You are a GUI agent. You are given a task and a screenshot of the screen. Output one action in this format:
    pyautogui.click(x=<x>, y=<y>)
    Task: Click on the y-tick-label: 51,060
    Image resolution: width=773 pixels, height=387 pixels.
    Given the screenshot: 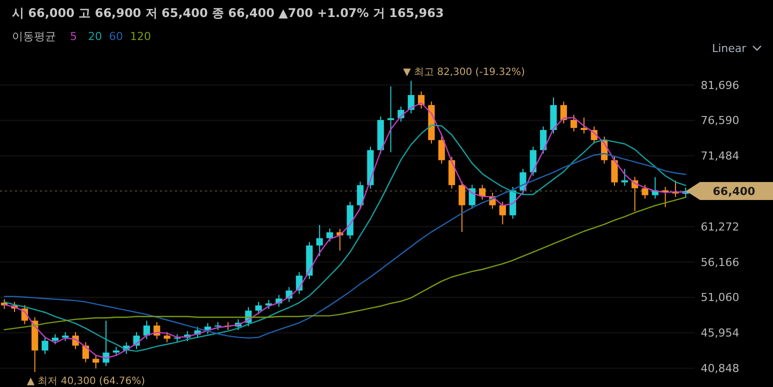 What is the action you would take?
    pyautogui.click(x=720, y=297)
    